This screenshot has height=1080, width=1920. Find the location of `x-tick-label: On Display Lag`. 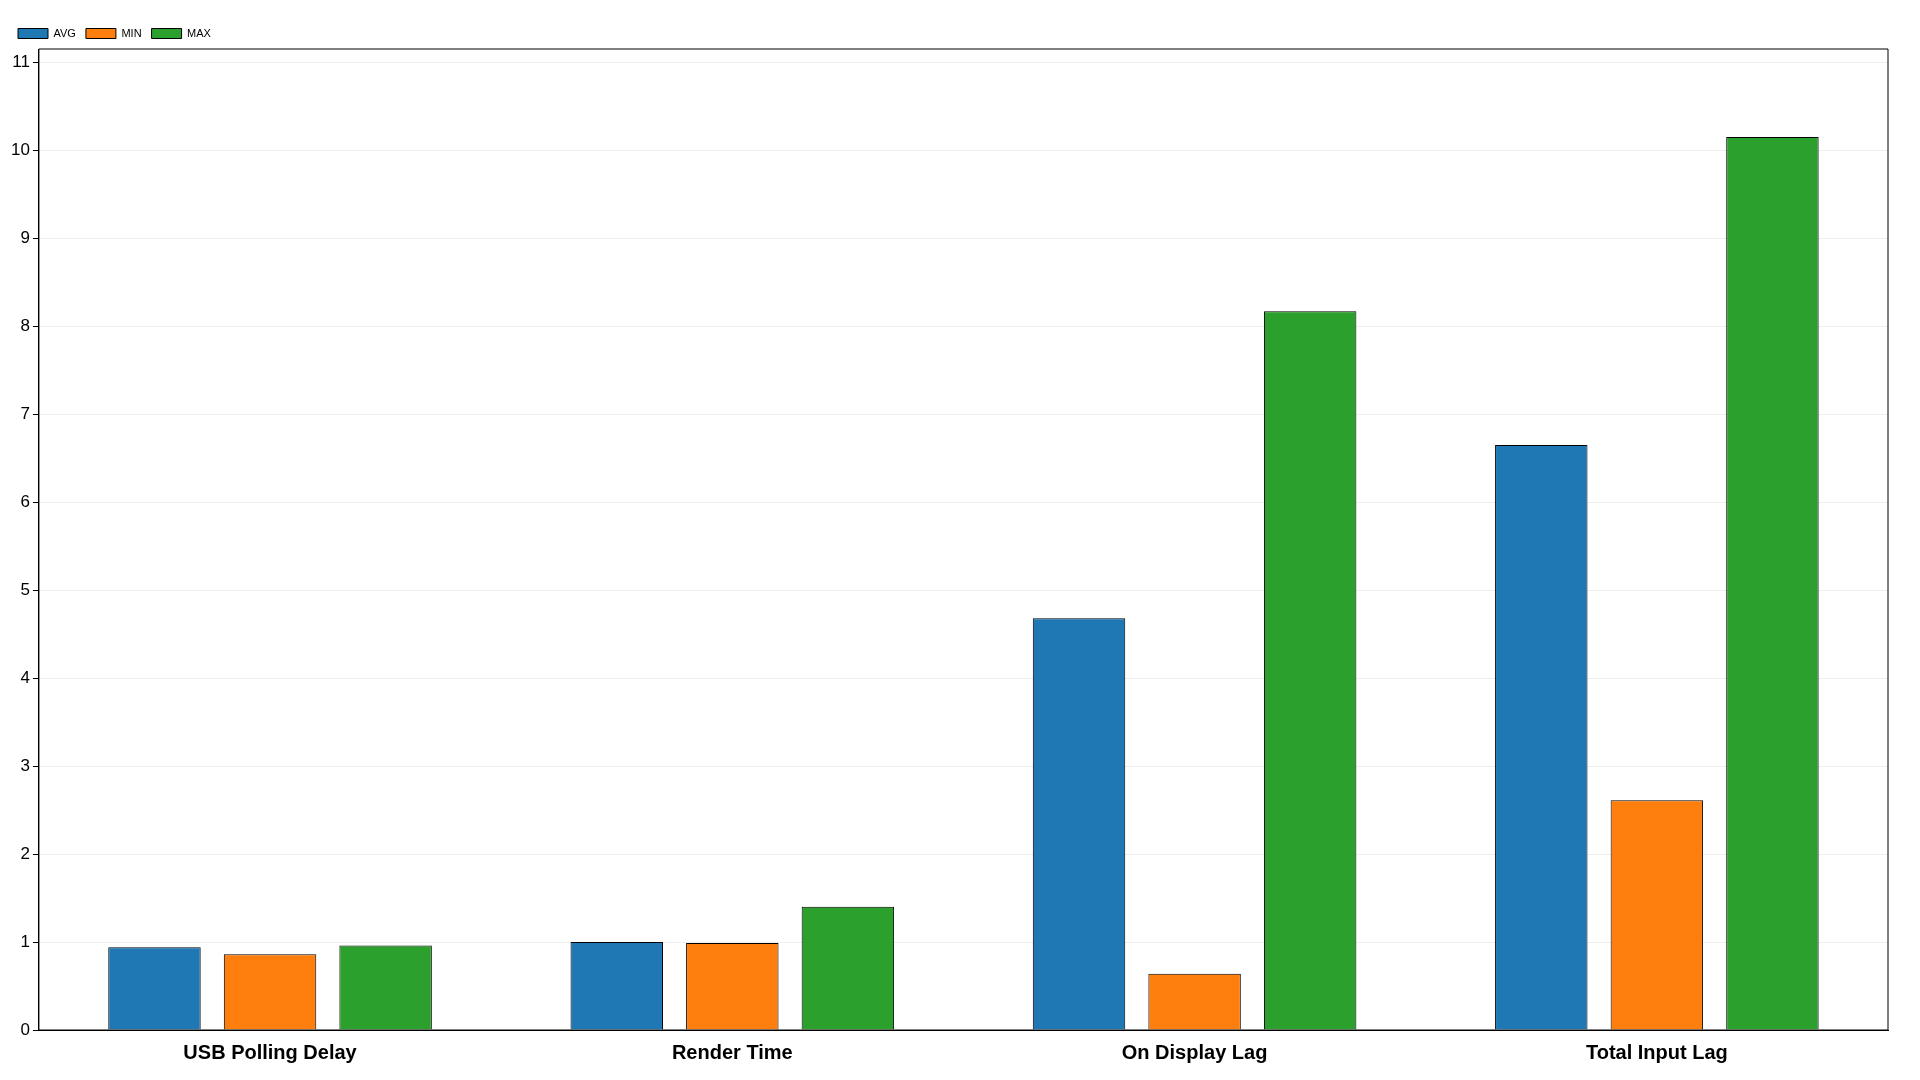

x-tick-label: On Display Lag is located at coordinates (1194, 1051).